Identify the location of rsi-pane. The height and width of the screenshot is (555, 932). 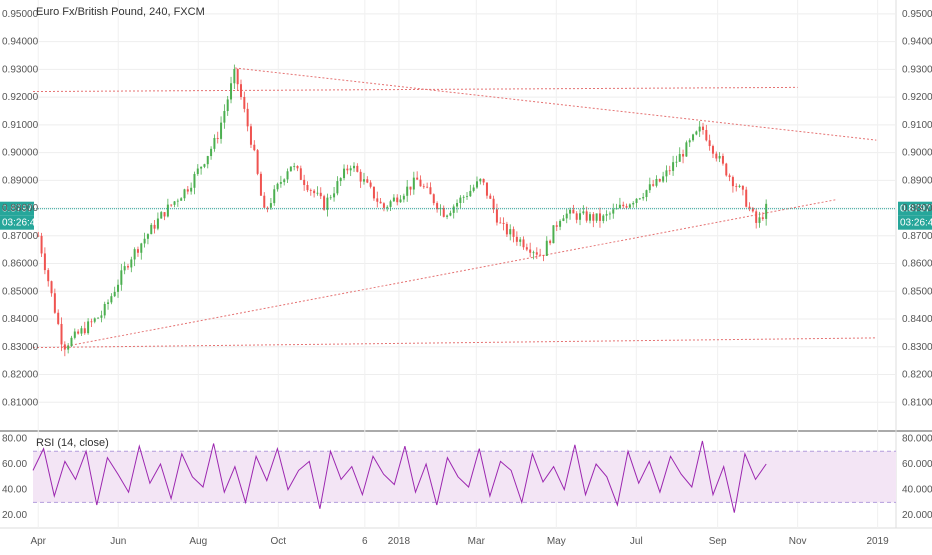
(464, 476).